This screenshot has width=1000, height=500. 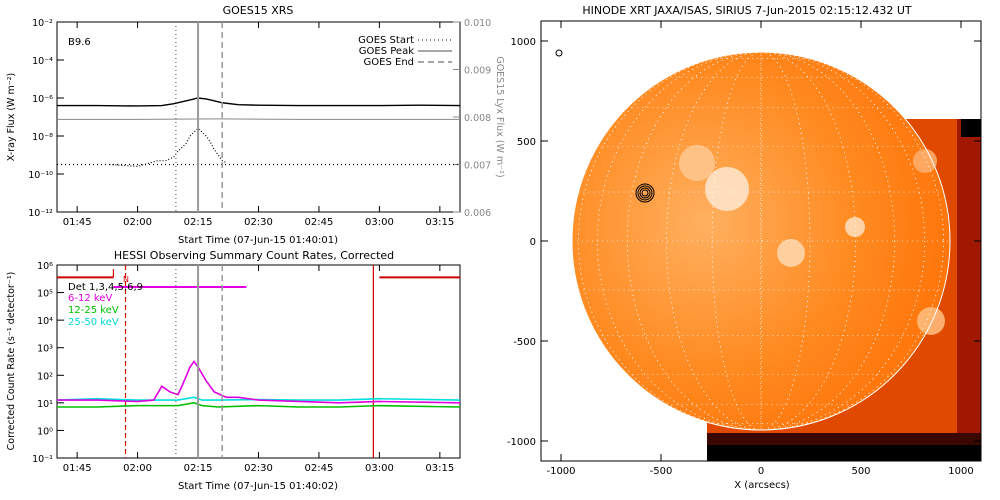 I want to click on hessi-legend-6-12: 6-12 keV, so click(x=90, y=298).